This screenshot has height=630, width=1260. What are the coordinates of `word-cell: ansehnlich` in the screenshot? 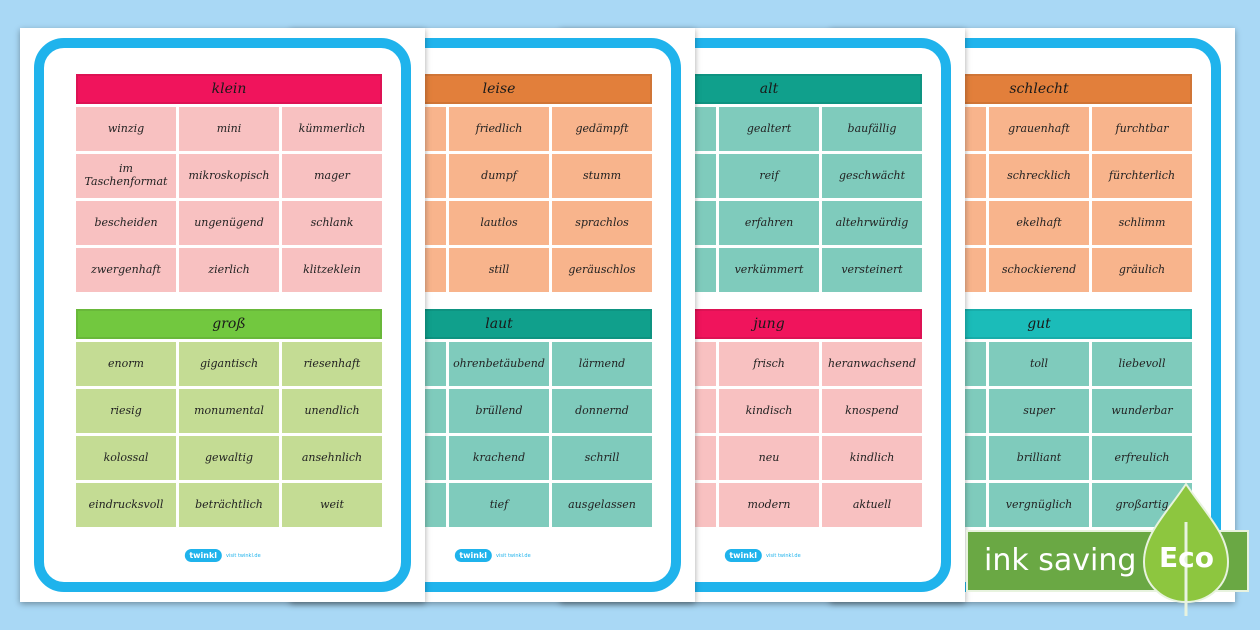 It's located at (332, 458).